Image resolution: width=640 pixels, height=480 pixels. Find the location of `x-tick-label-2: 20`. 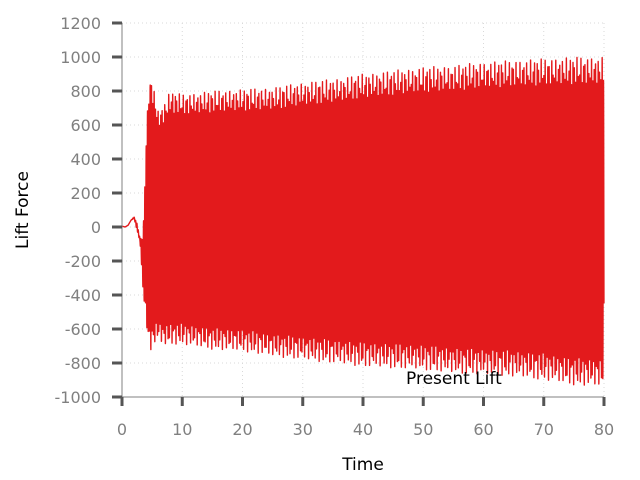

x-tick-label-2: 20 is located at coordinates (242, 429).